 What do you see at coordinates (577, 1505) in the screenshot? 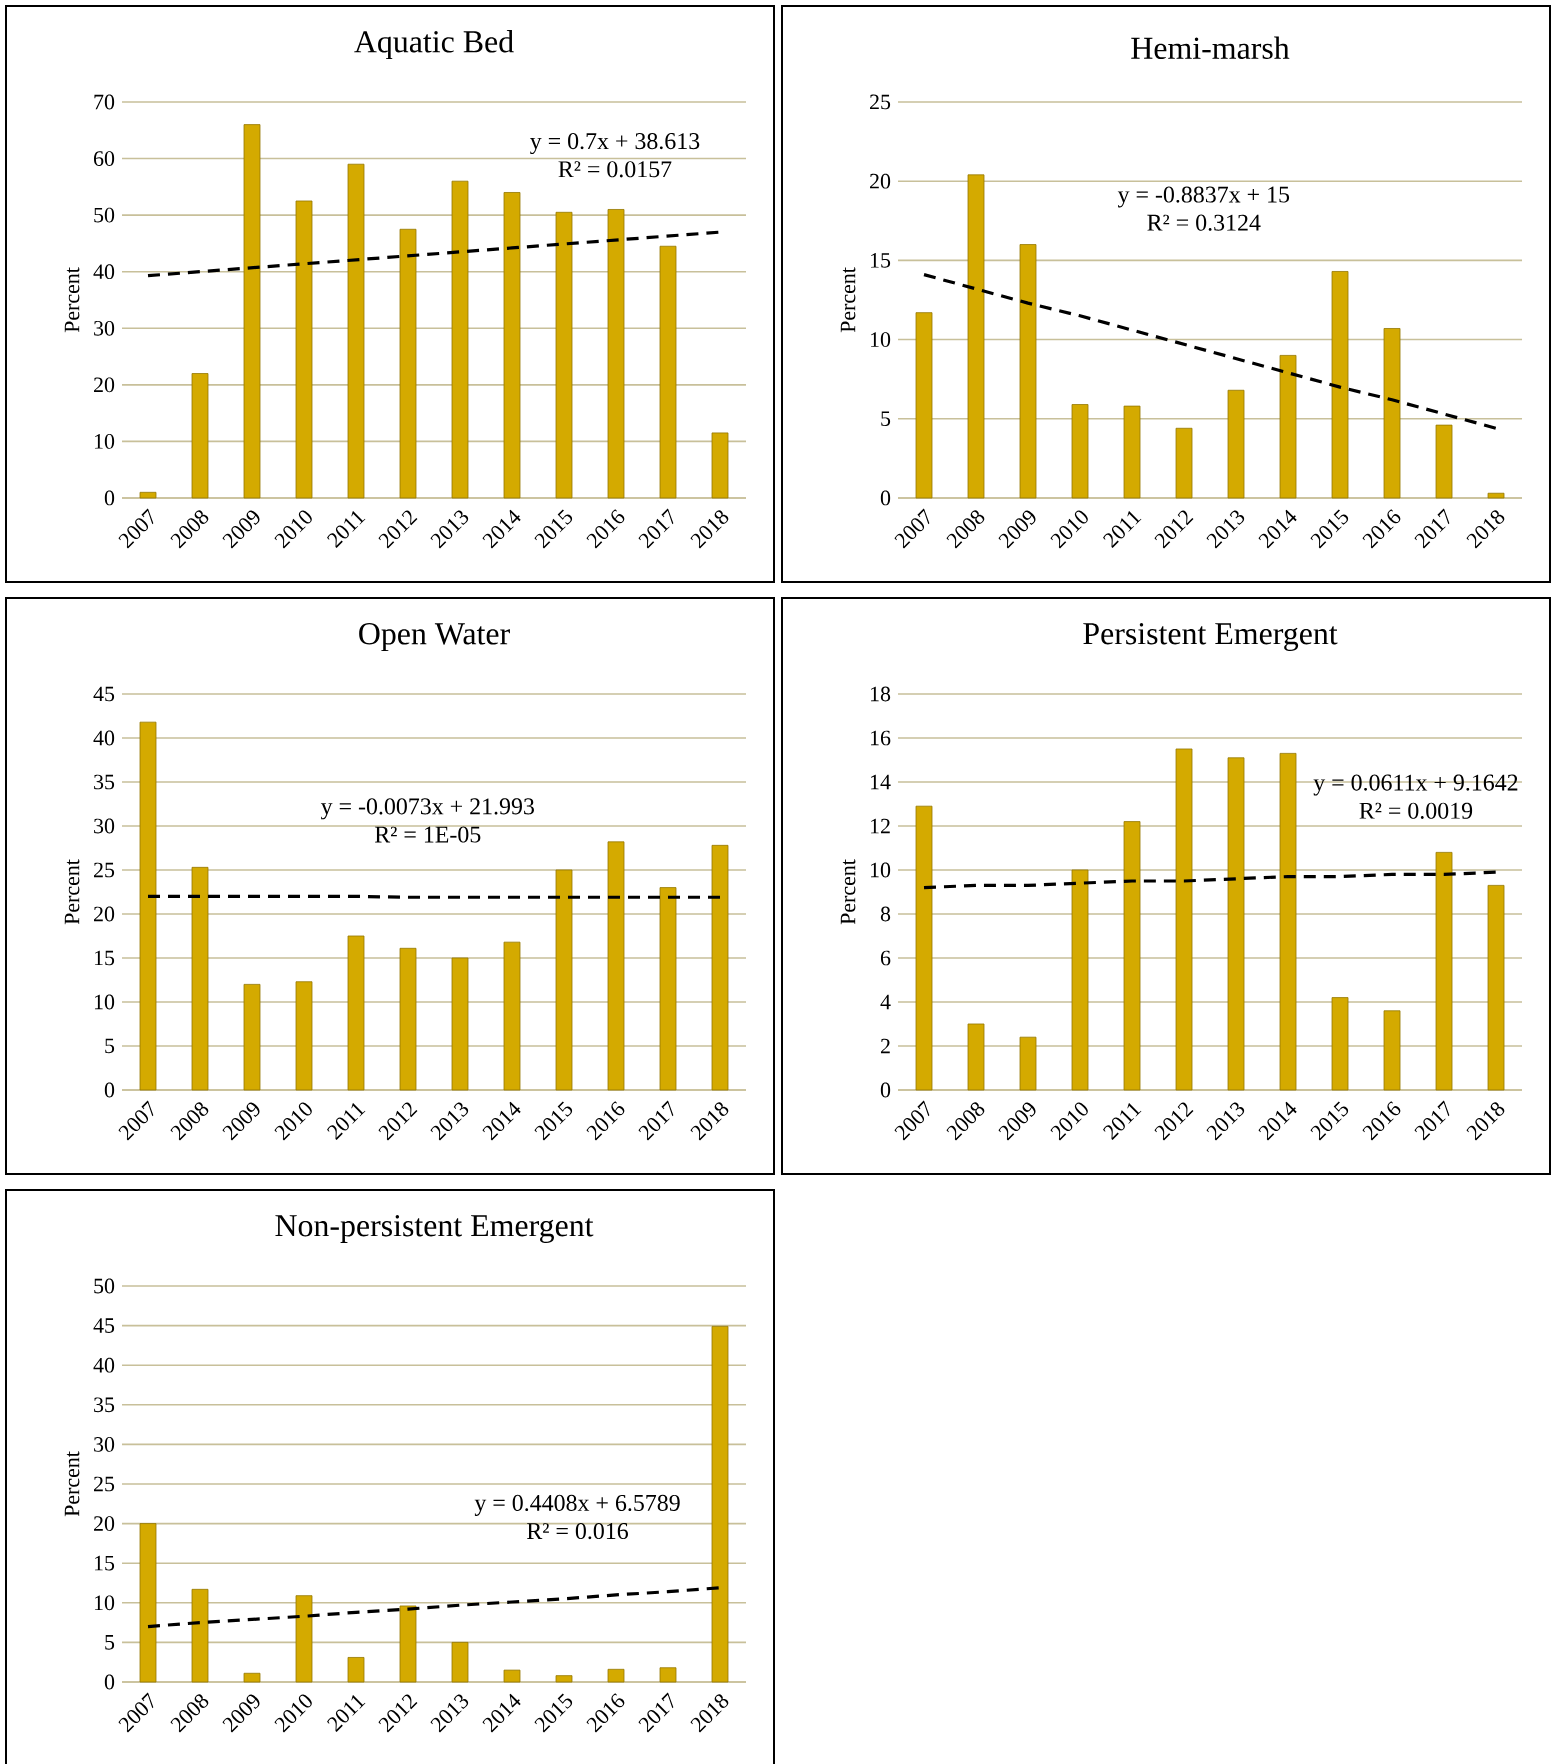
I see `annotation: y = 0.4408x + 6.5789` at bounding box center [577, 1505].